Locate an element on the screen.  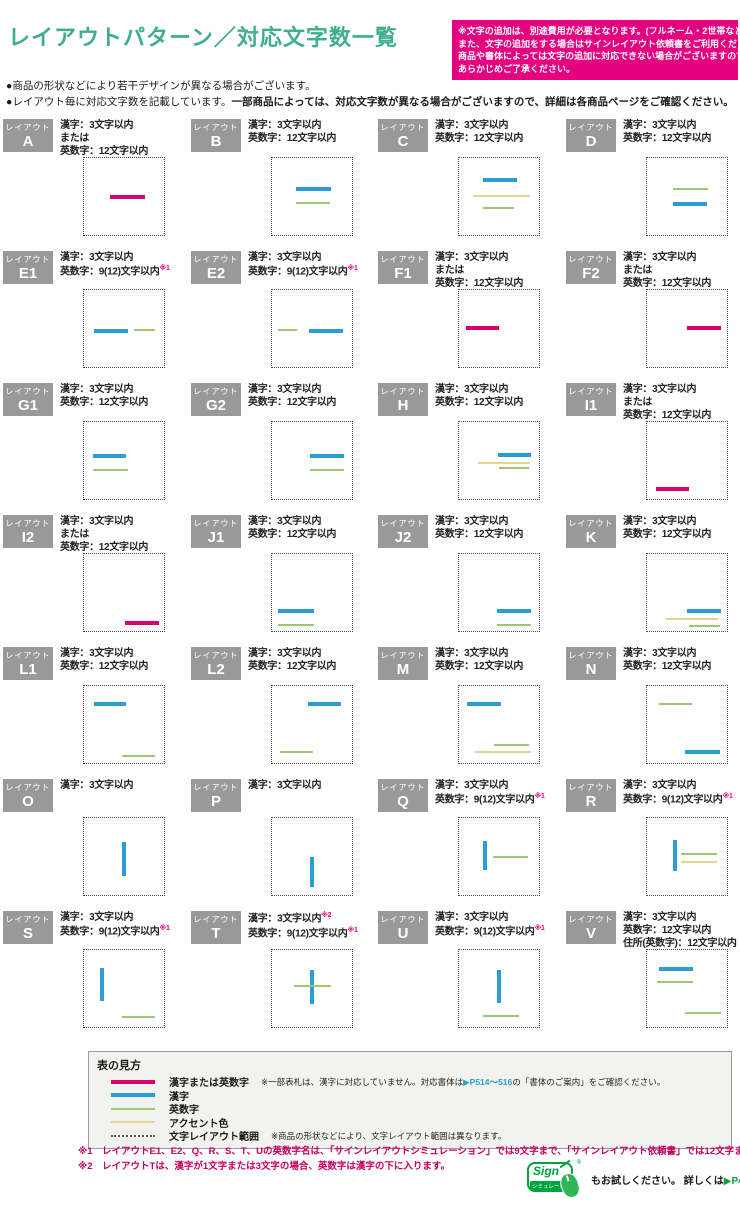
legend-swatch-alnum is located at coordinates (133, 1108).